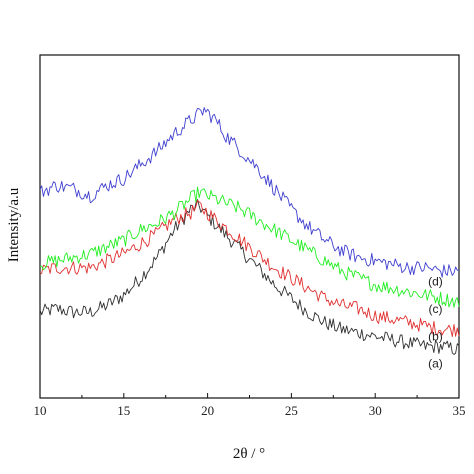  What do you see at coordinates (40, 410) in the screenshot?
I see `x-tick-label: 10` at bounding box center [40, 410].